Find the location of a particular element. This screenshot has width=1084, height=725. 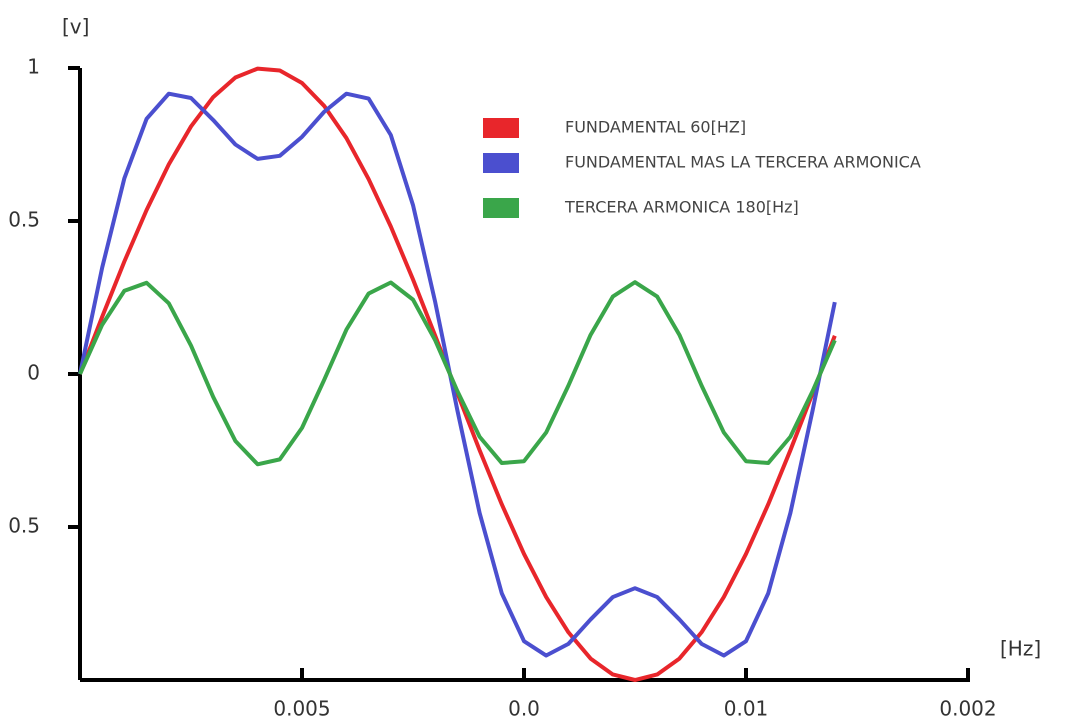

x-tick-label: 0.0 is located at coordinates (524, 709).